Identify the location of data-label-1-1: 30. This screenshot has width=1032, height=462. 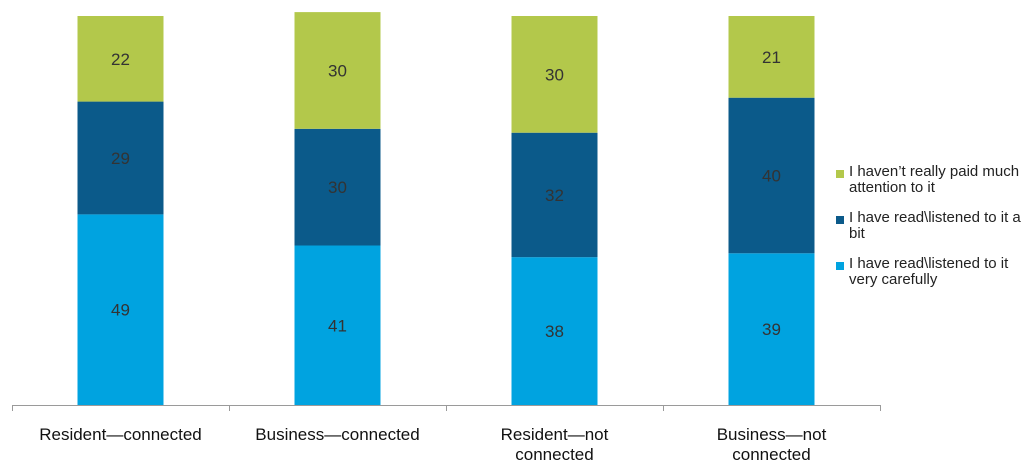
(337, 187).